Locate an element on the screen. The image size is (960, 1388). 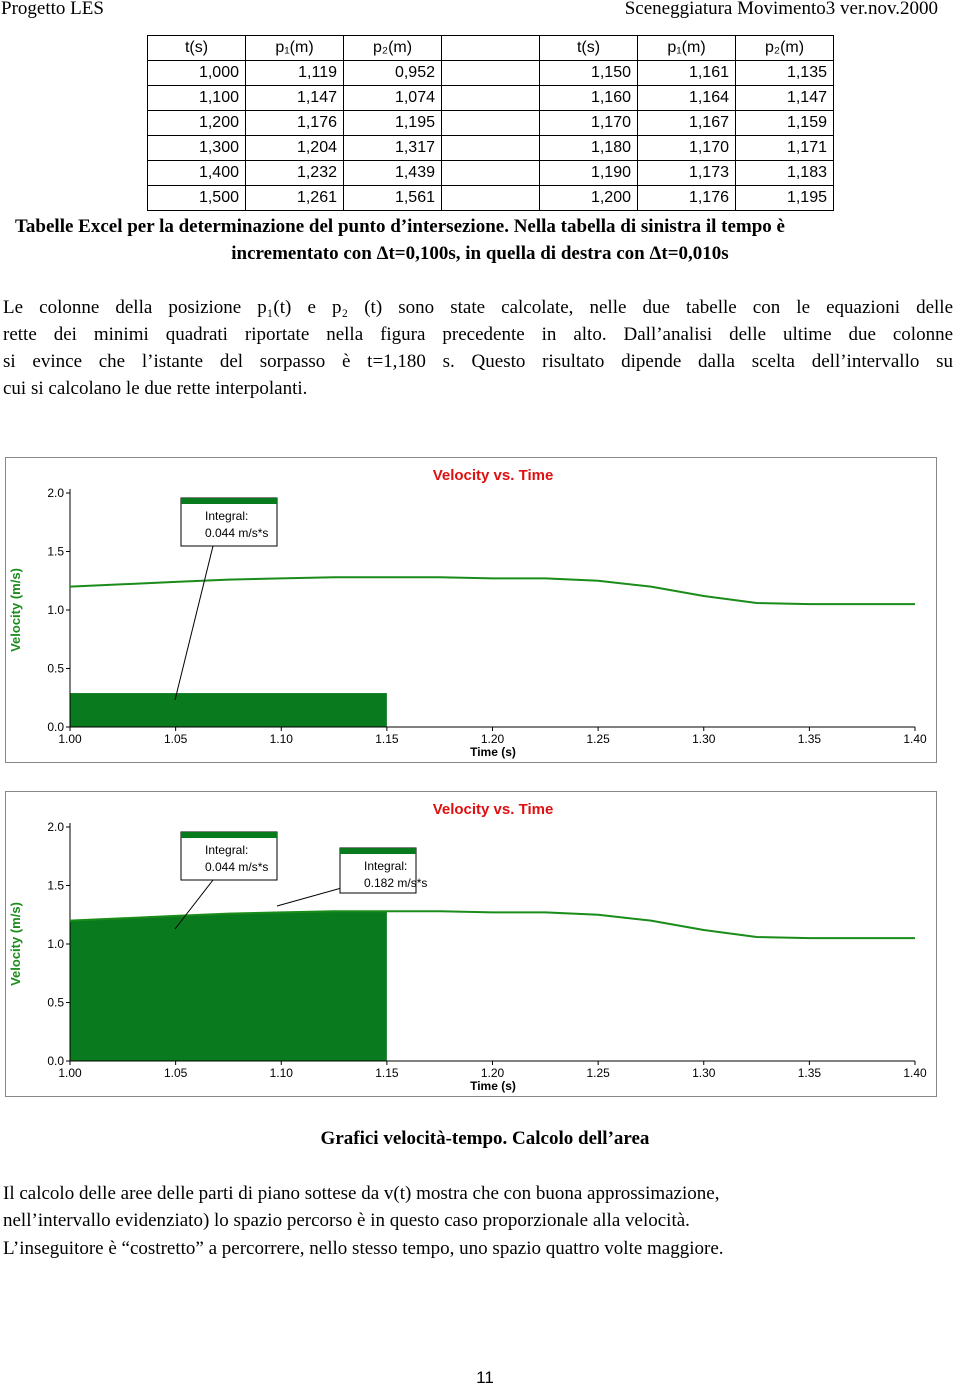
table-row: 1,500 1,261 1,561 1,200 1,176 1,195 is located at coordinates (490, 198).